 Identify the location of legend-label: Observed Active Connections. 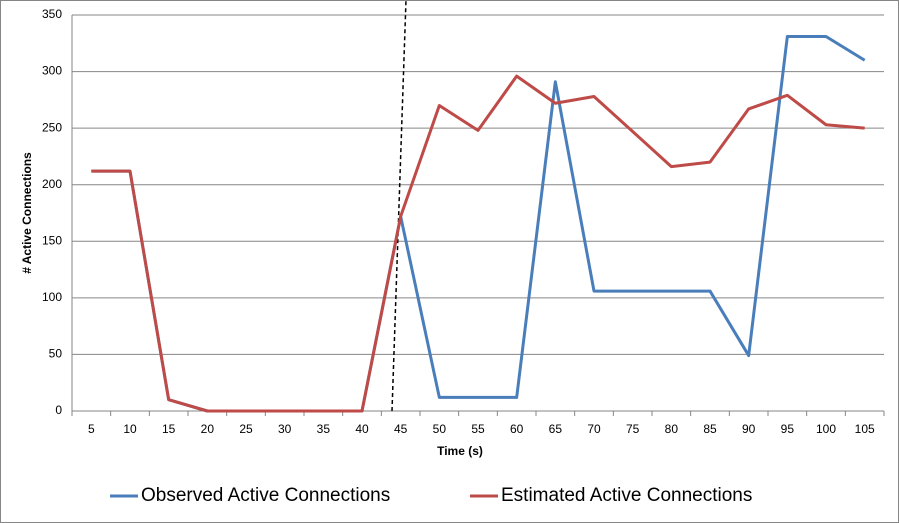
(265, 495).